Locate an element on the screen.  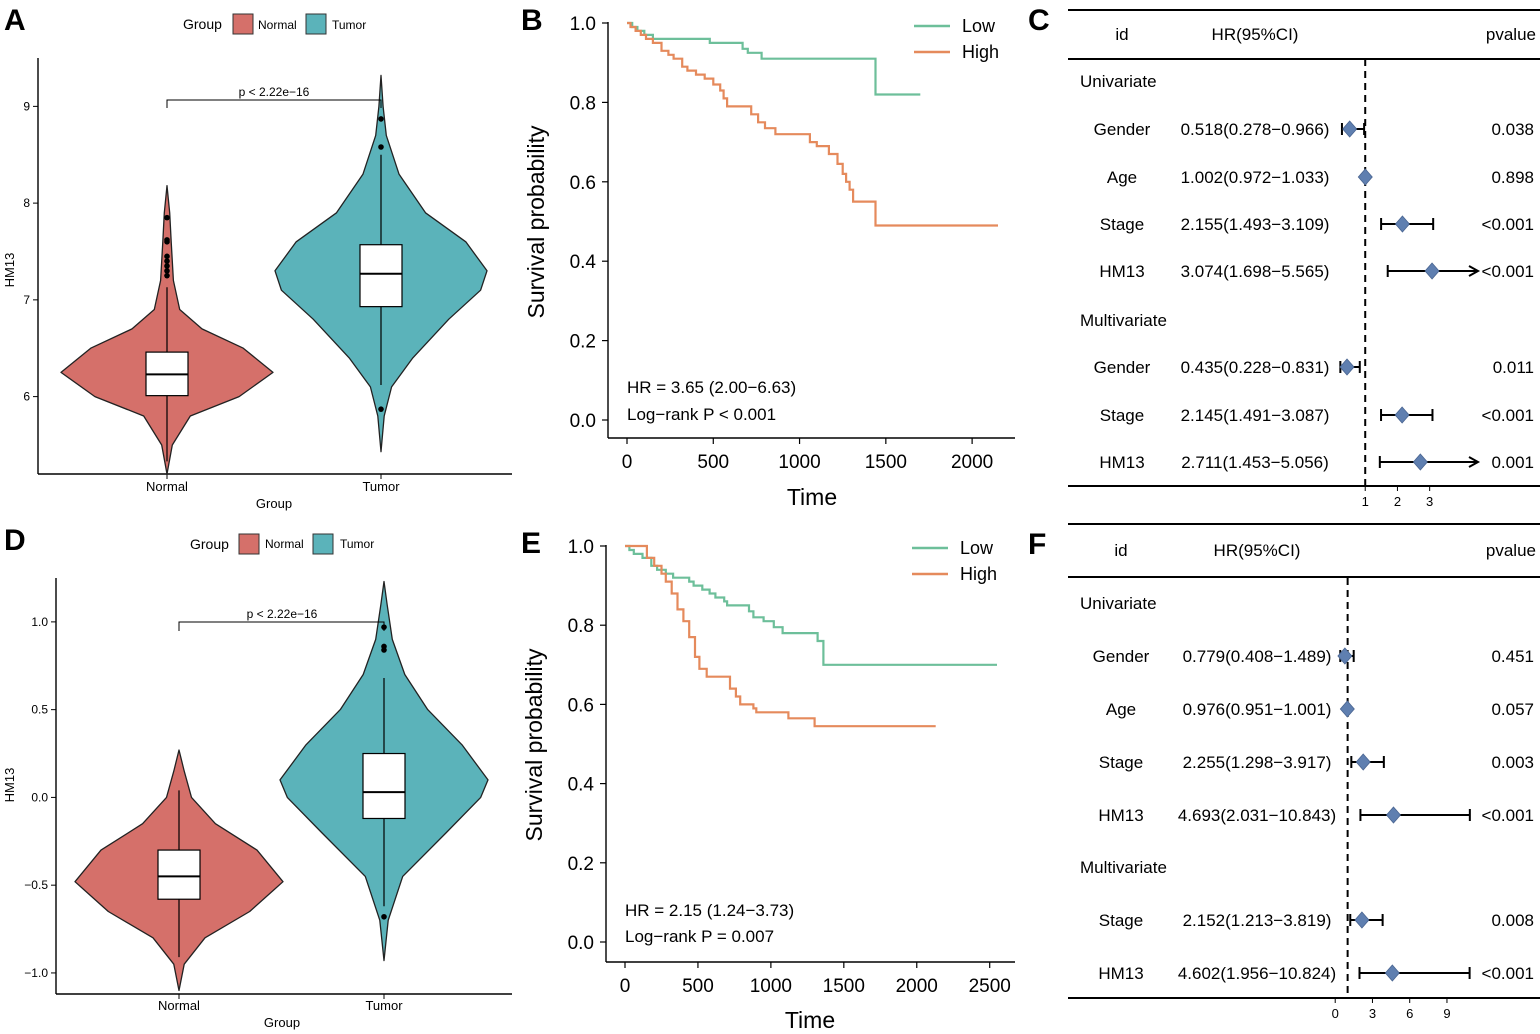
panel-f-letter: F is located at coordinates (1037, 544).